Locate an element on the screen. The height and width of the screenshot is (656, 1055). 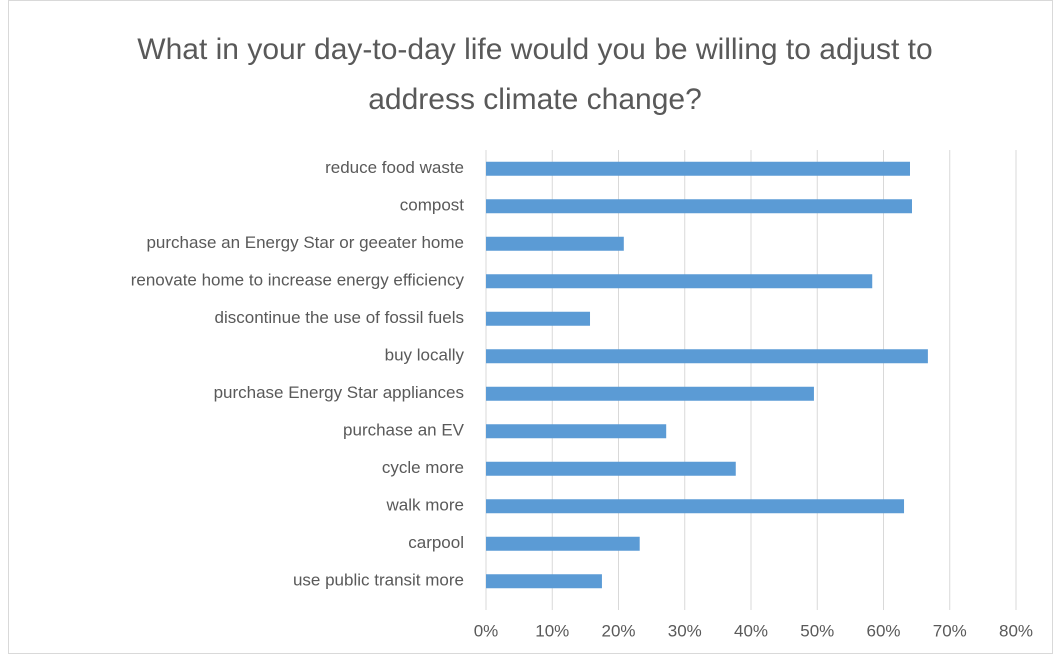
y-tick-label: purchase an Energy Star or geeater home is located at coordinates (305, 242).